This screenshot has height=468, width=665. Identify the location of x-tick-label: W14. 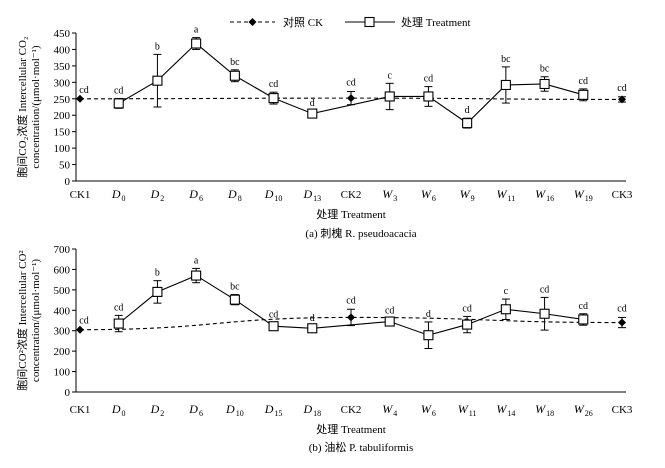
(505, 410).